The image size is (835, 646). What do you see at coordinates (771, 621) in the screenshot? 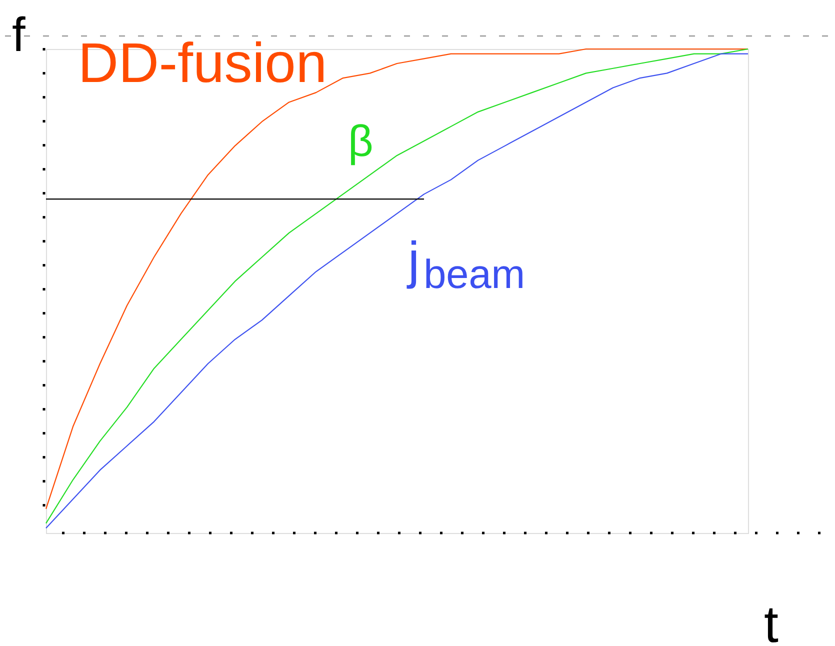
I see `x-axis-title: t` at bounding box center [771, 621].